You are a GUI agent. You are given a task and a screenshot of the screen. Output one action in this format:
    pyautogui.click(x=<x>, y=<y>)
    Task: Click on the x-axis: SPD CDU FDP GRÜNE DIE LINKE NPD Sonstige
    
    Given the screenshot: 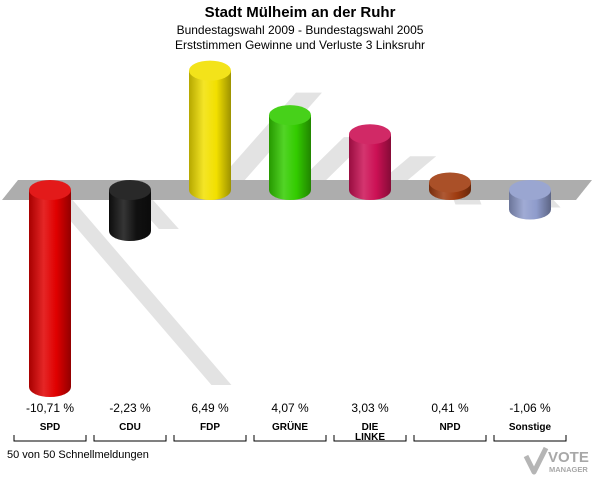 What is the action you would take?
    pyautogui.click(x=290, y=431)
    